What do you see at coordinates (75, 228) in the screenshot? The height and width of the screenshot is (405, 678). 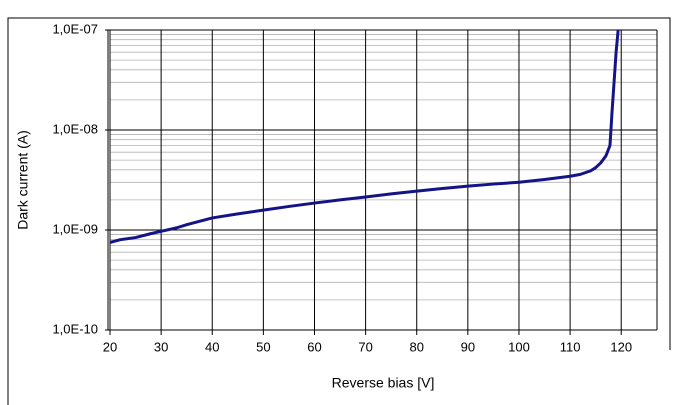 I see `y-tick-label: 1,0E-09` at bounding box center [75, 228].